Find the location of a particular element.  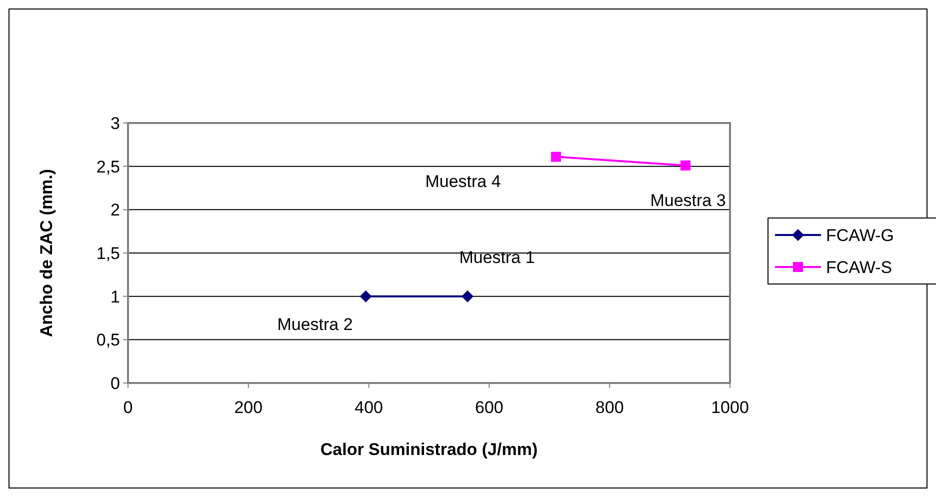

x-axis-title: Calor Suministrado (J/mm) is located at coordinates (429, 449).